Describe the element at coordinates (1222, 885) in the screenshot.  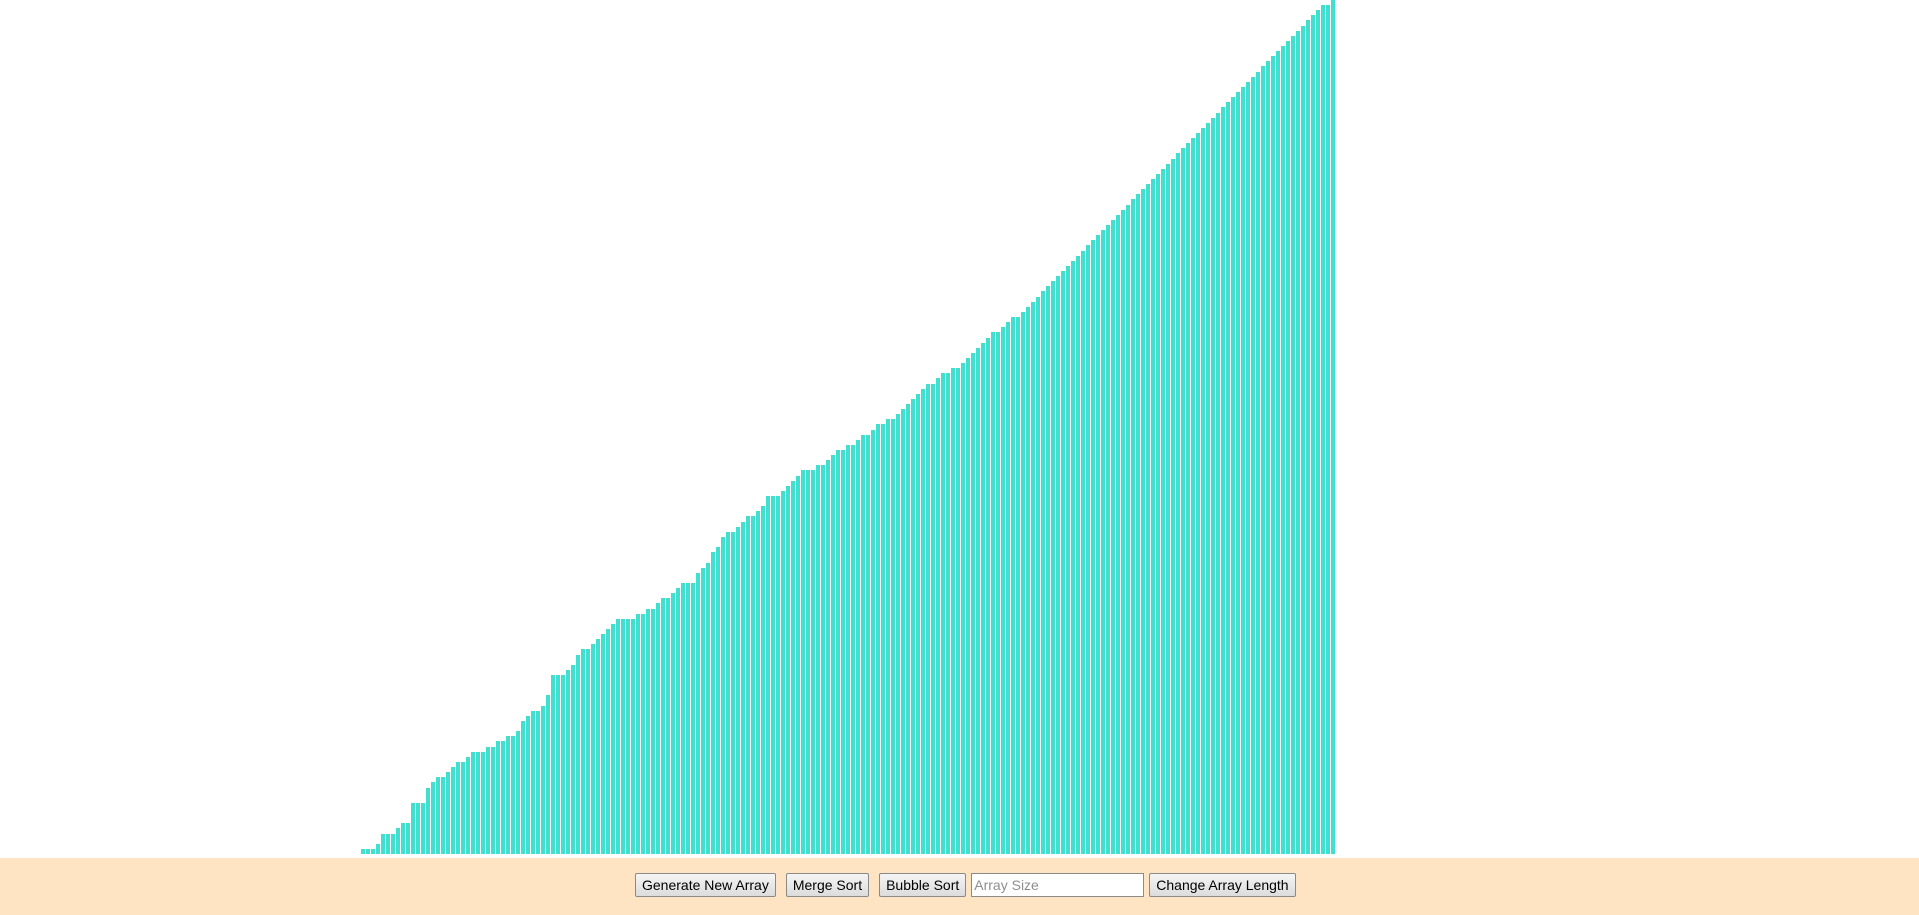
I see `change-array-length-button: Change Array Length` at that location.